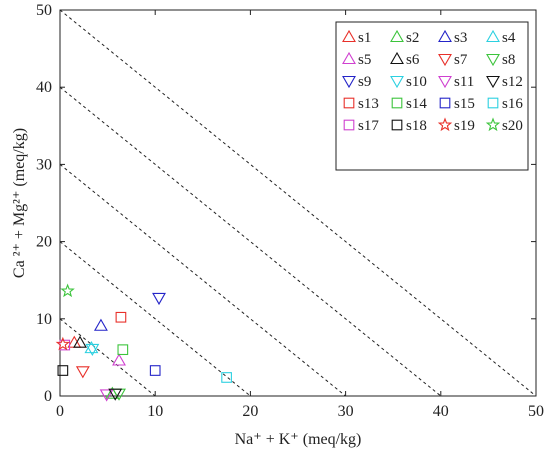 This screenshot has height=453, width=550. What do you see at coordinates (44, 87) in the screenshot?
I see `y-tick-label: 40` at bounding box center [44, 87].